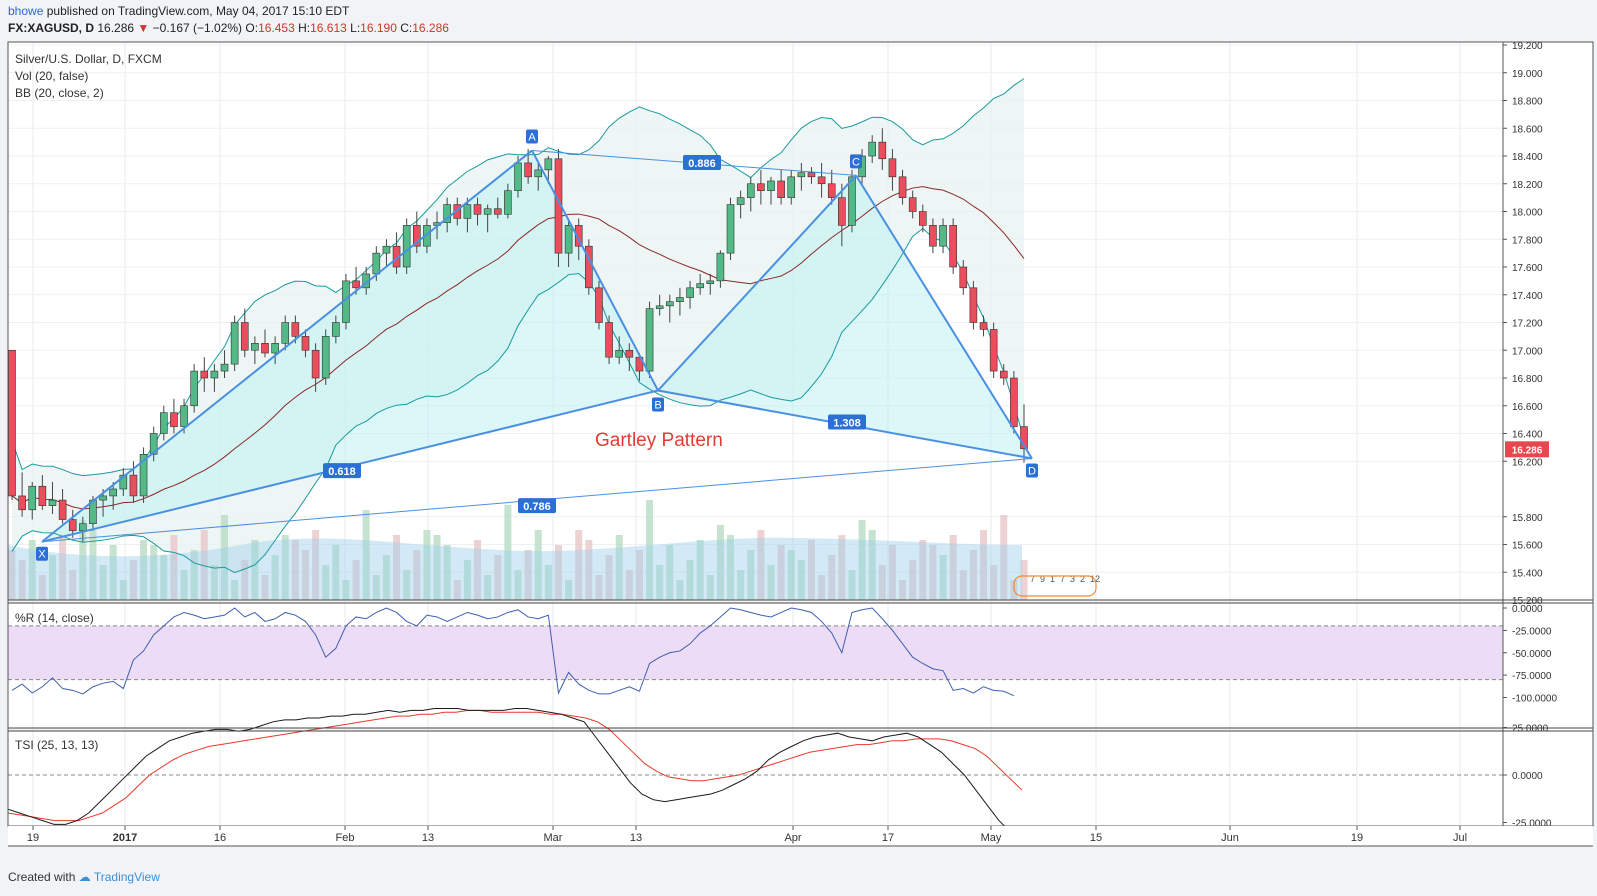 This screenshot has height=896, width=1597. Describe the element at coordinates (1042, 579) in the screenshot. I see `volume-level-label: 9` at that location.